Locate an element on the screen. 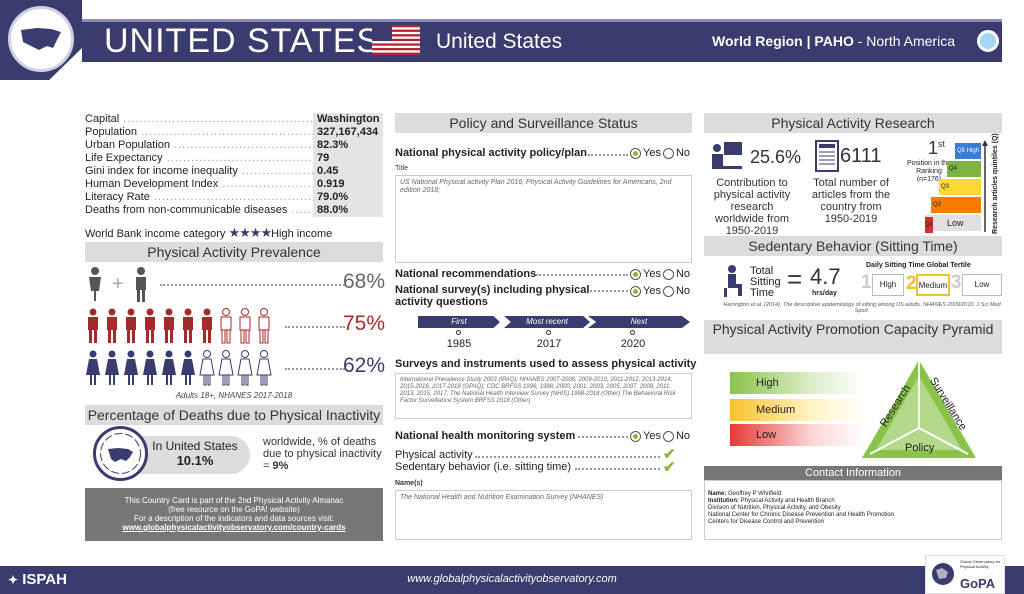 The width and height of the screenshot is (1024, 594). quintile-q5: Q5 High is located at coordinates (968, 151).